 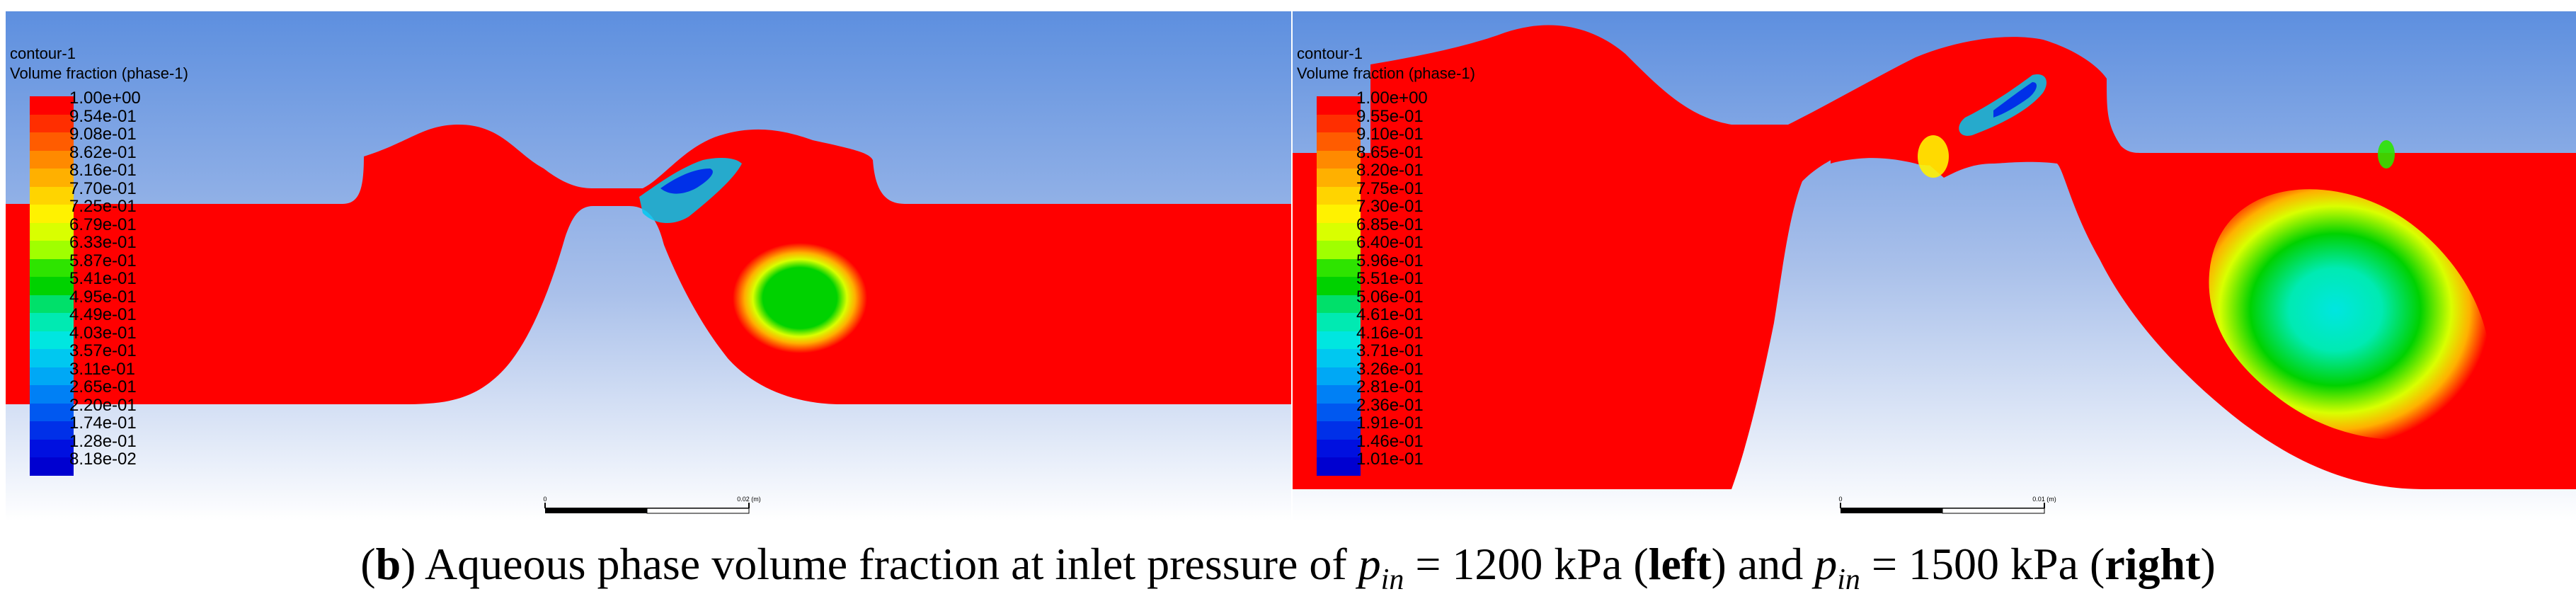 What do you see at coordinates (749, 499) in the screenshot?
I see `scale-label: 0.02 (m)` at bounding box center [749, 499].